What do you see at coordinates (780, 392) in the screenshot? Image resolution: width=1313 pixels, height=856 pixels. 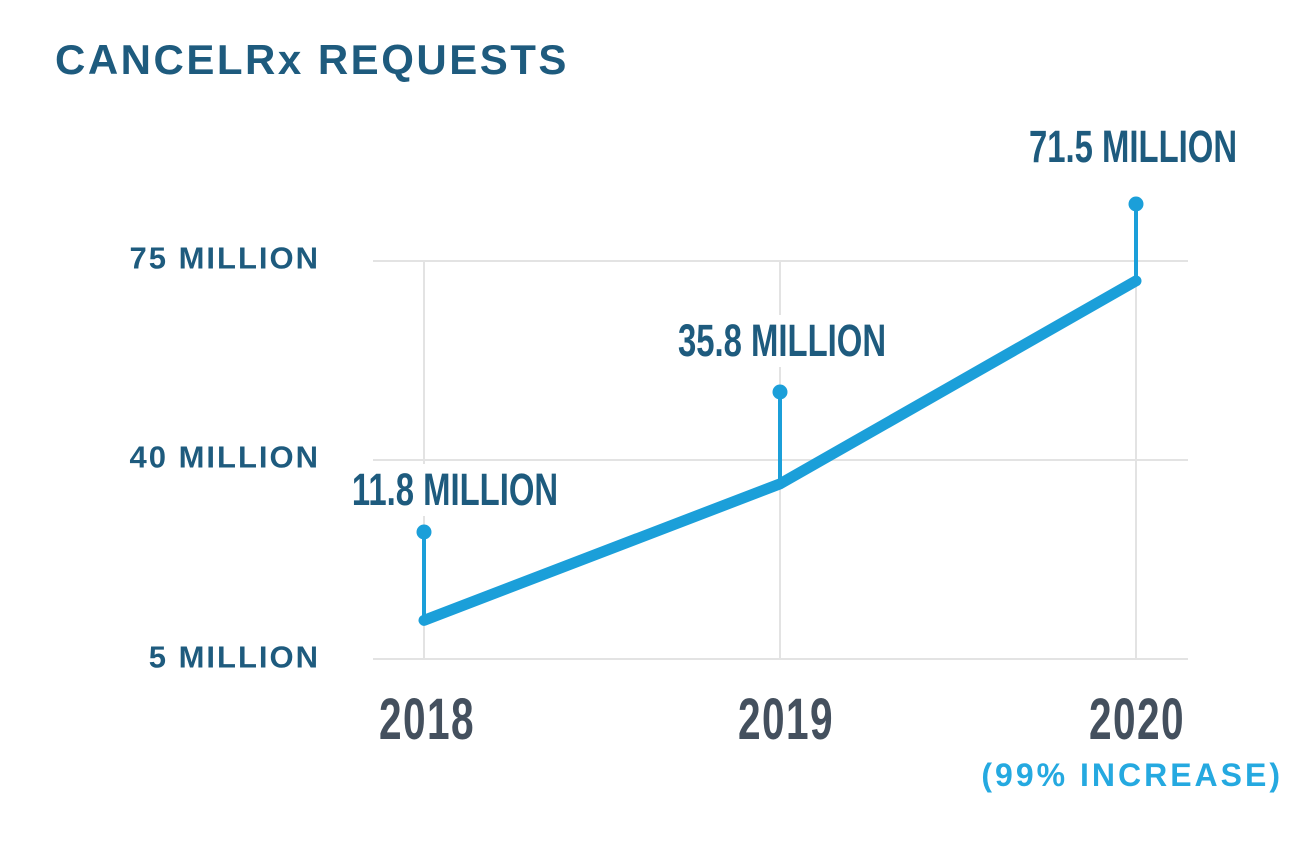 I see `data-point-marker-2019` at bounding box center [780, 392].